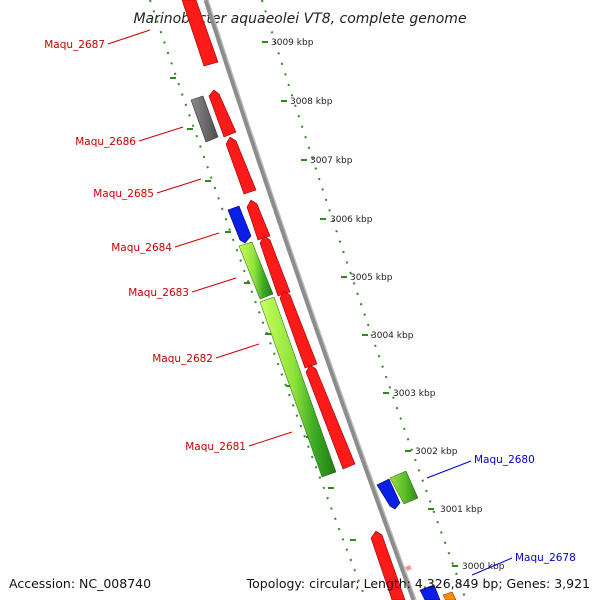  Describe the element at coordinates (123, 194) in the screenshot. I see `gene-label-maqu-2685: Maqu_2685` at that location.